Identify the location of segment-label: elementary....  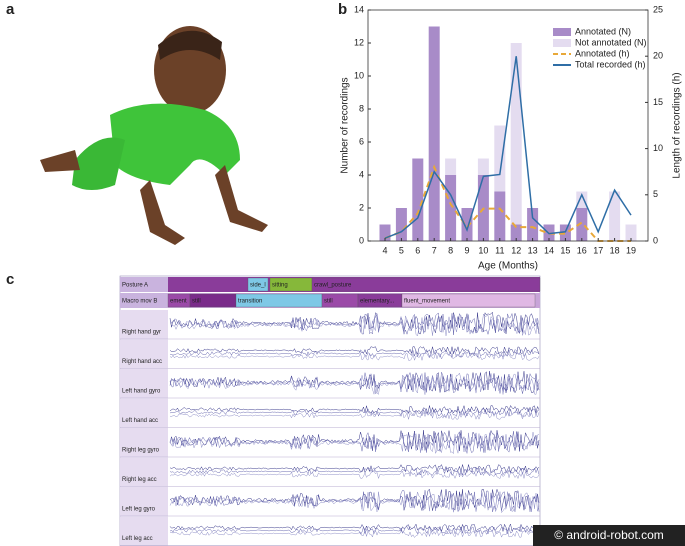
(377, 302).